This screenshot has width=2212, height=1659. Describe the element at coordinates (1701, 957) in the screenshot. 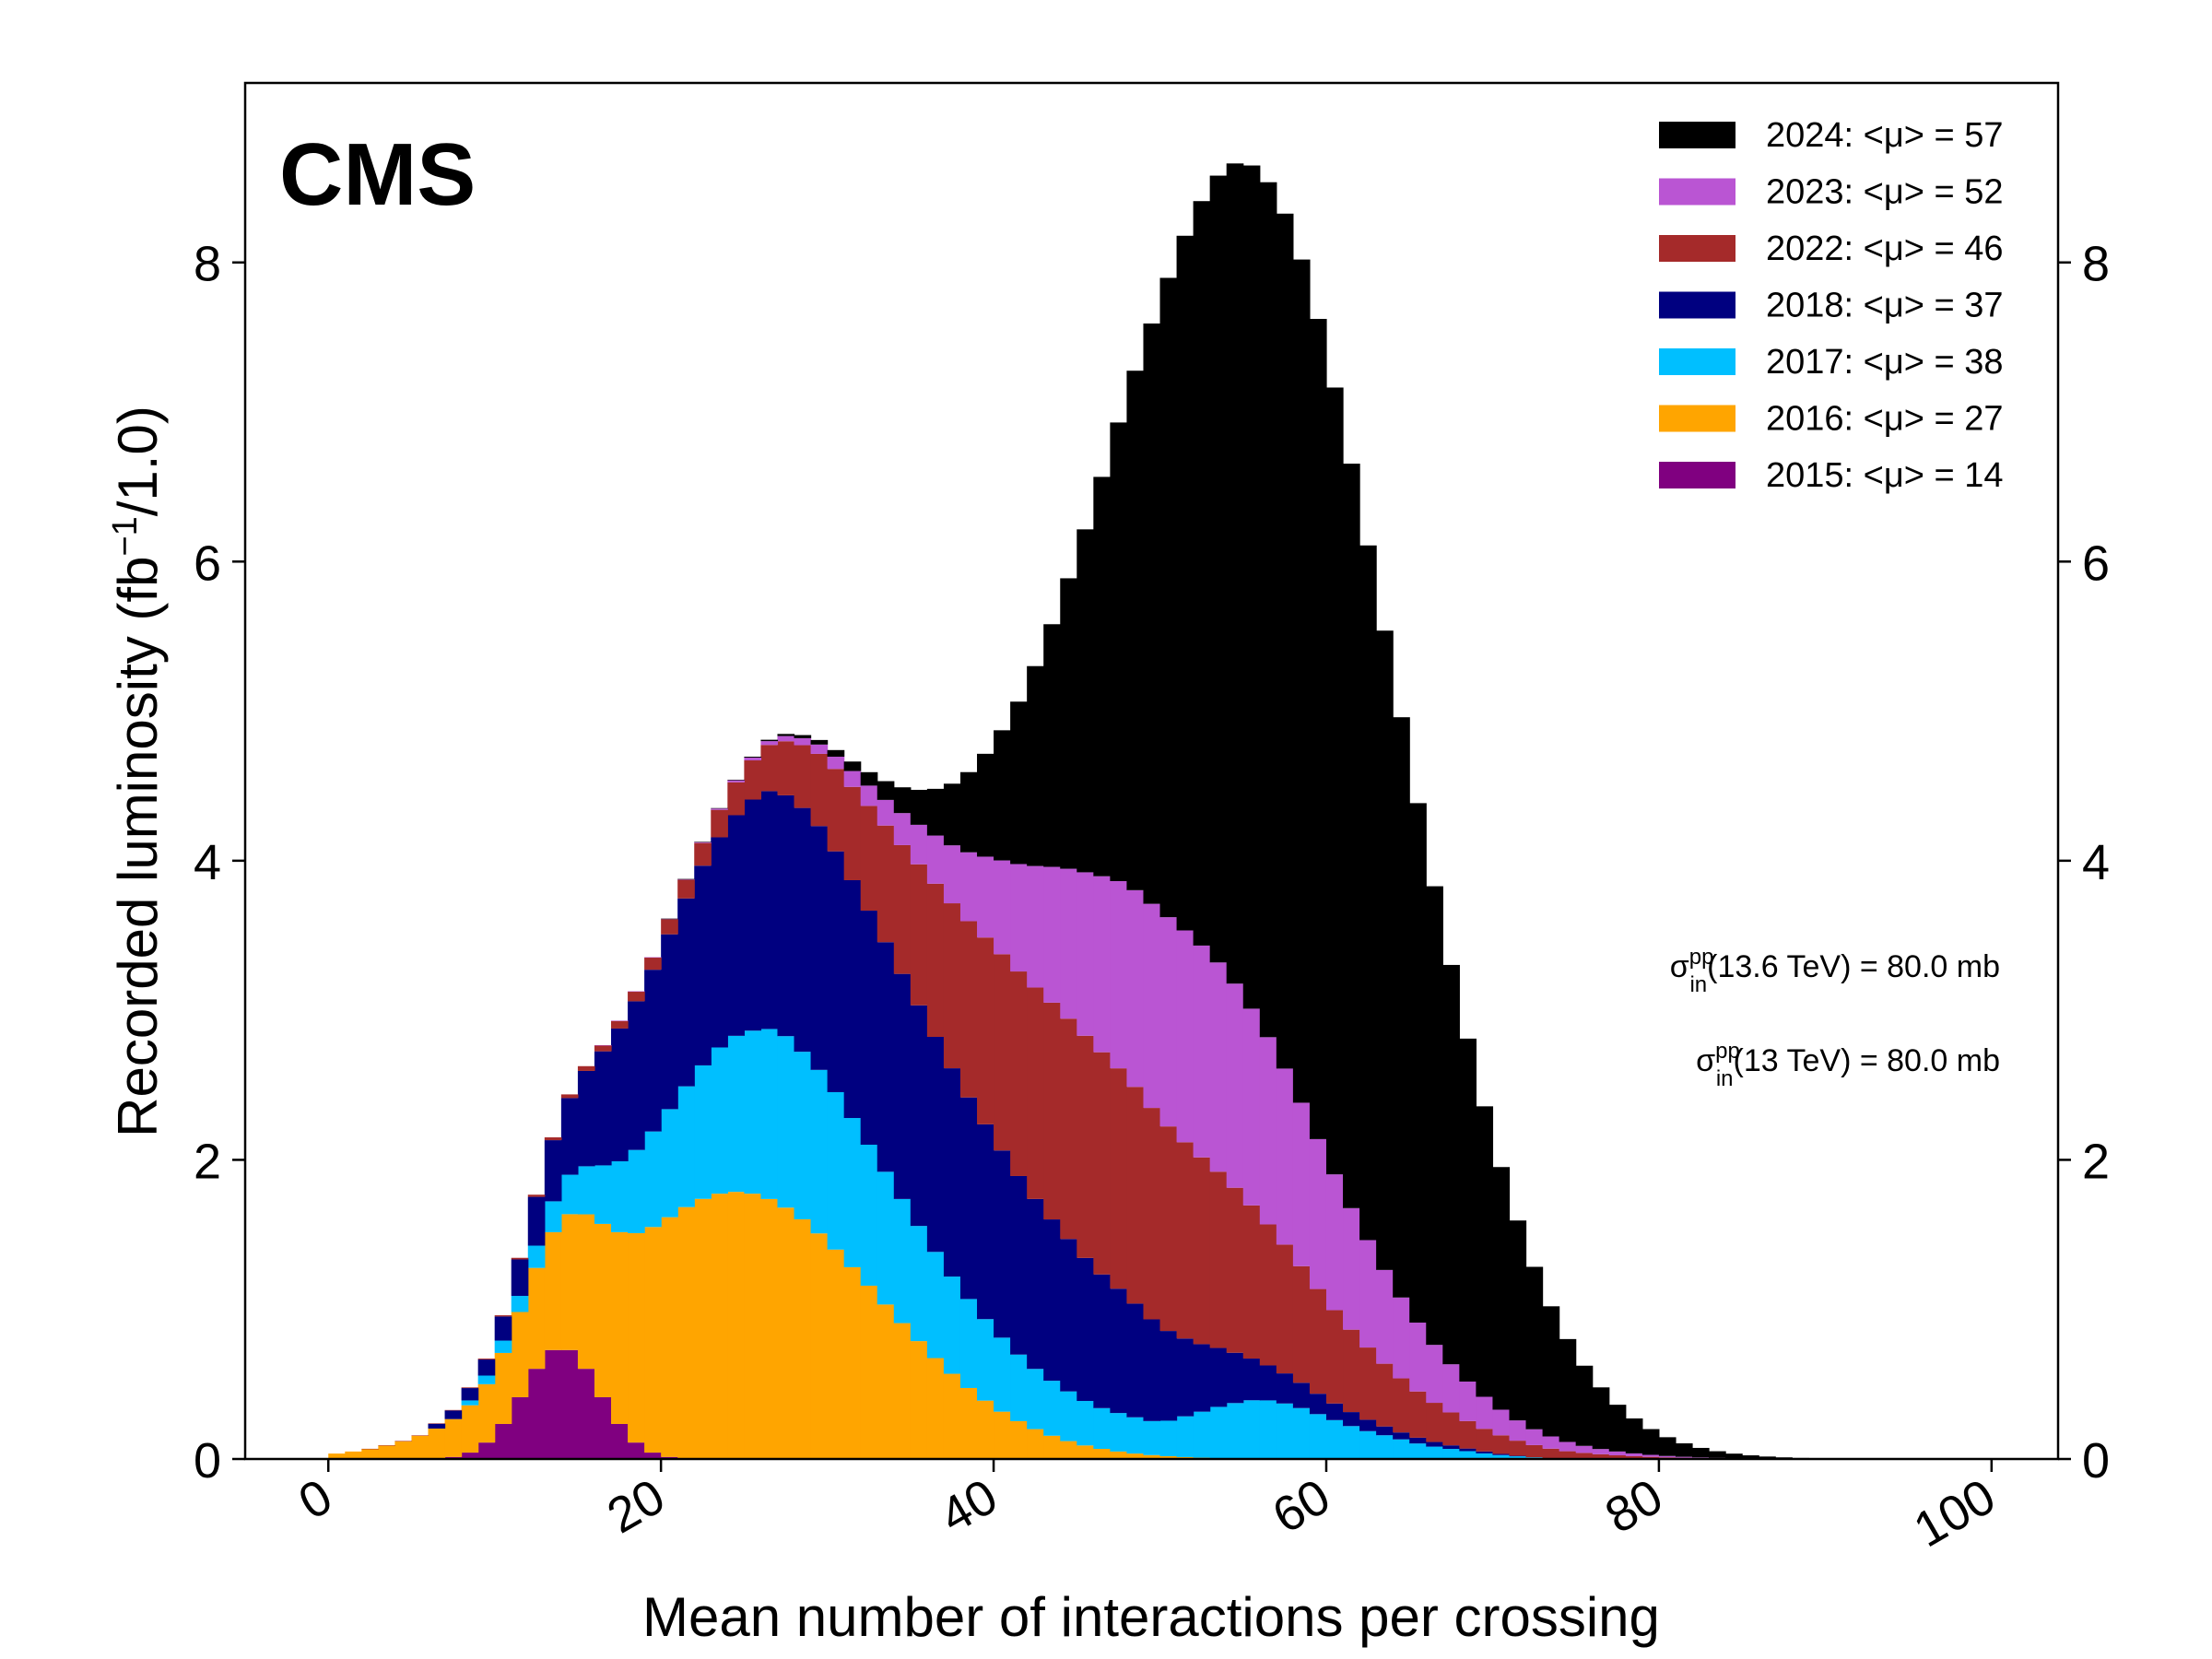

I see `annotation-13p6-sup: pp` at that location.